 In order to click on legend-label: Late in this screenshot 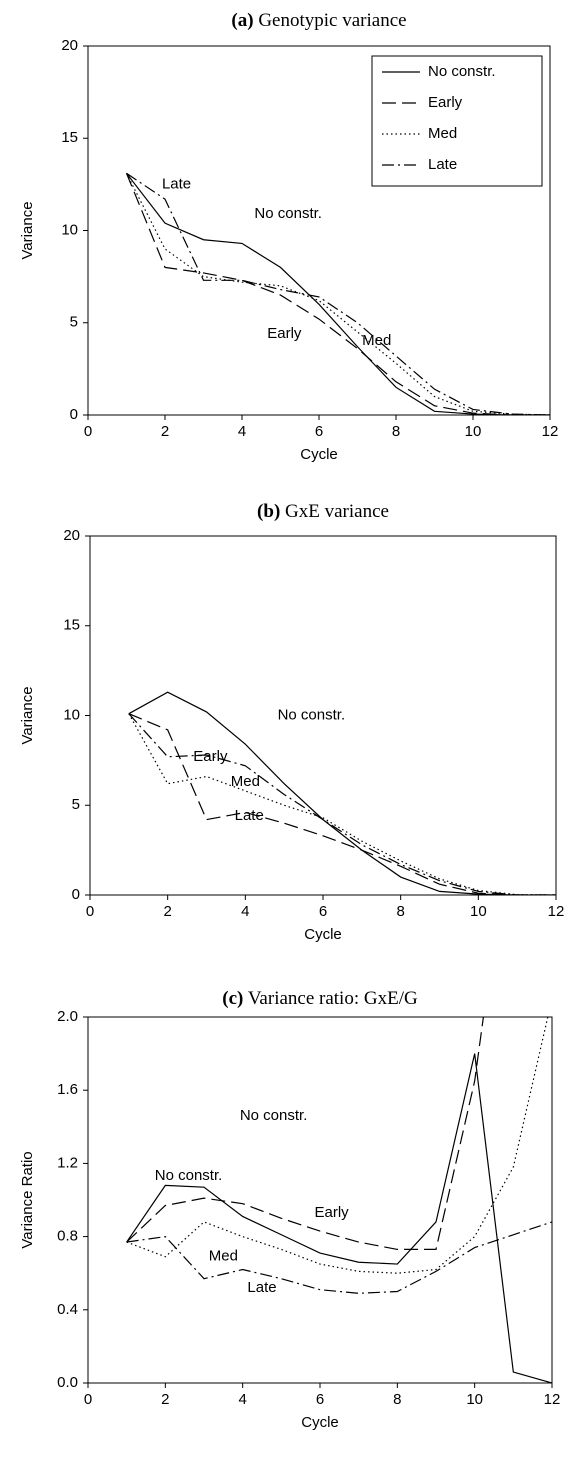, I will do `click(442, 164)`.